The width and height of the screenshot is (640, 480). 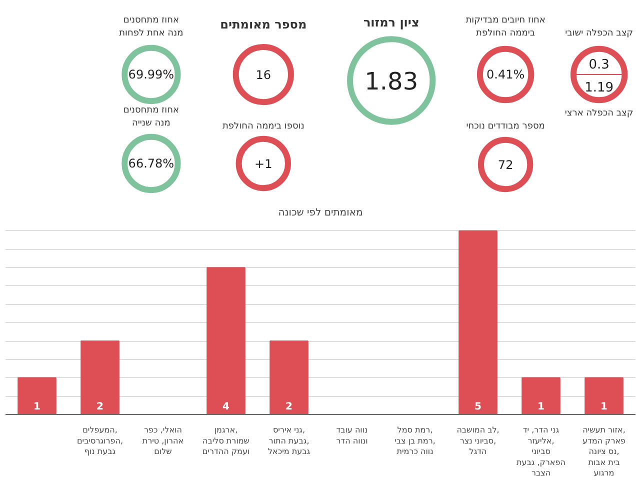 What do you see at coordinates (599, 113) in the screenshot?
I see `category-label: קצב הכפלה ארצי` at bounding box center [599, 113].